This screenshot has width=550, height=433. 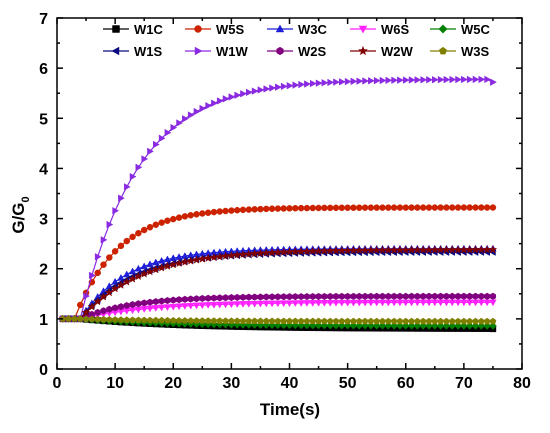 I want to click on y-axis-title-subscript: 0, so click(x=26, y=199).